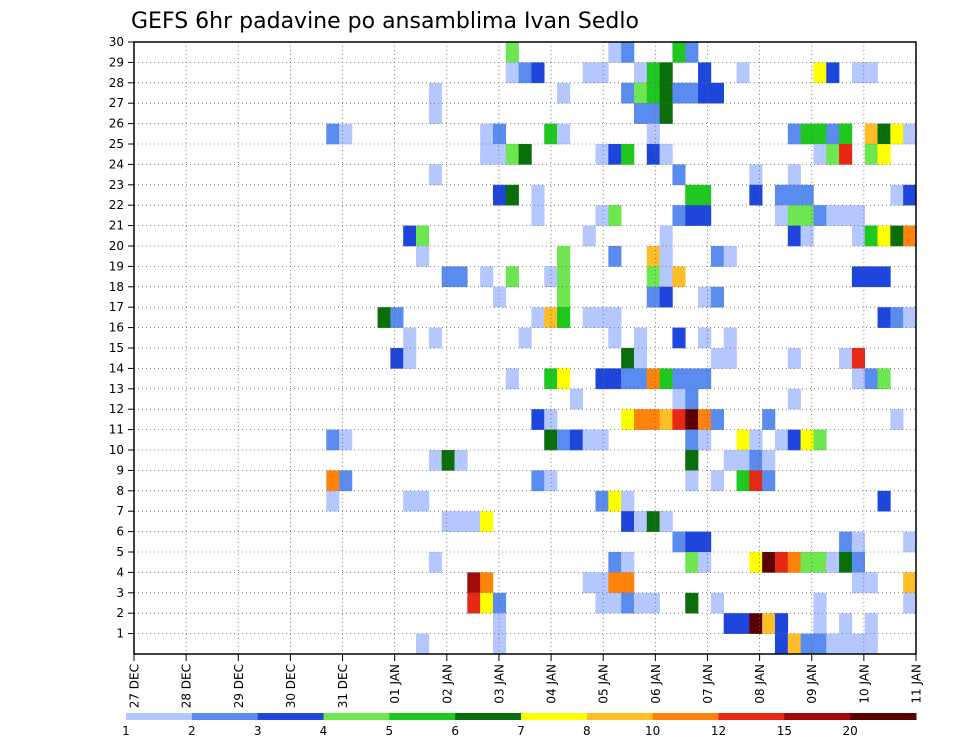  Describe the element at coordinates (116, 348) in the screenshot. I see `y-tick-label: 15` at that location.